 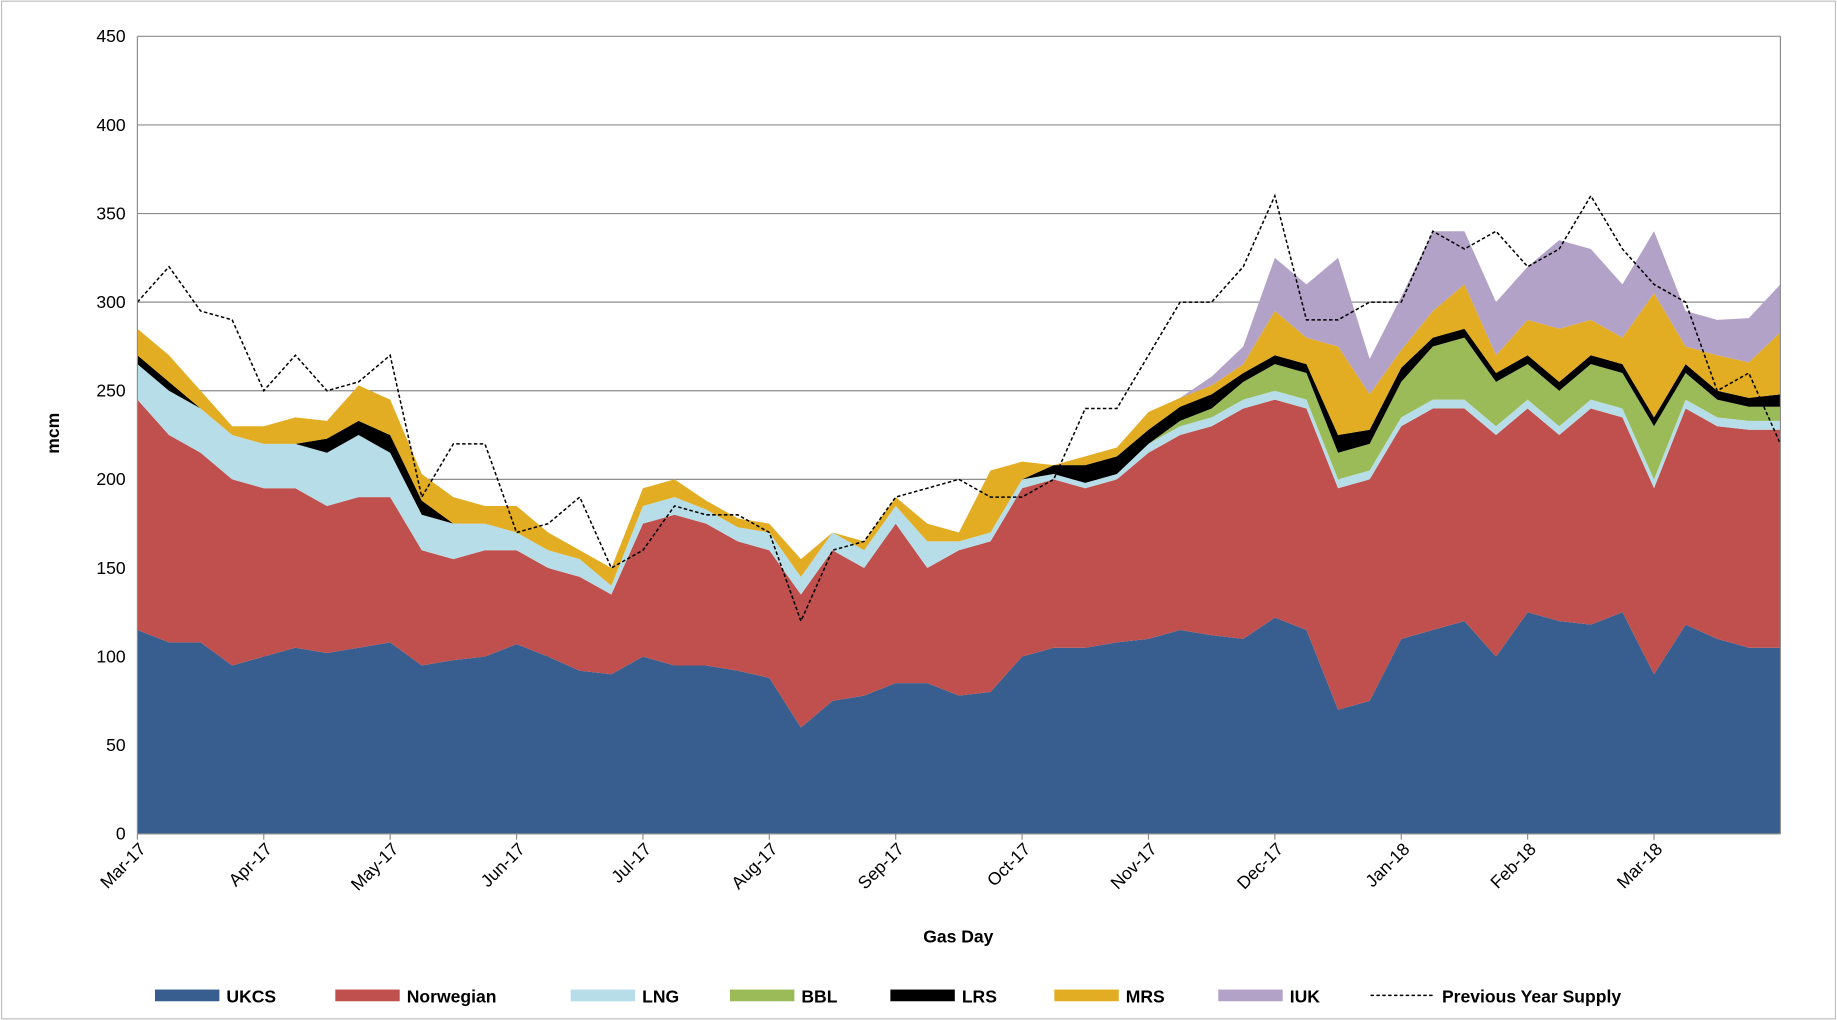 I want to click on legend-label: IUK, so click(x=1305, y=996).